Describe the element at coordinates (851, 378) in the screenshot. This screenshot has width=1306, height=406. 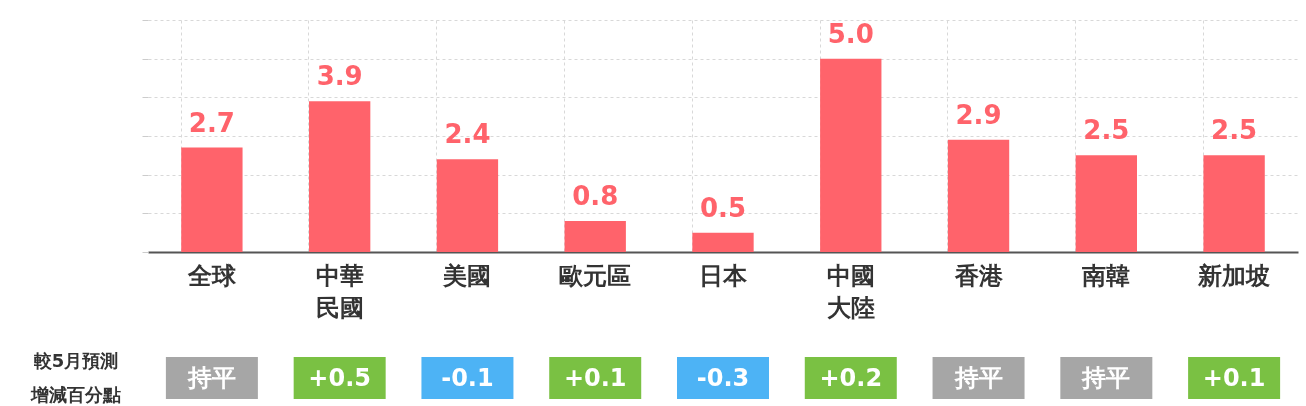
I see `text: +0.2` at that location.